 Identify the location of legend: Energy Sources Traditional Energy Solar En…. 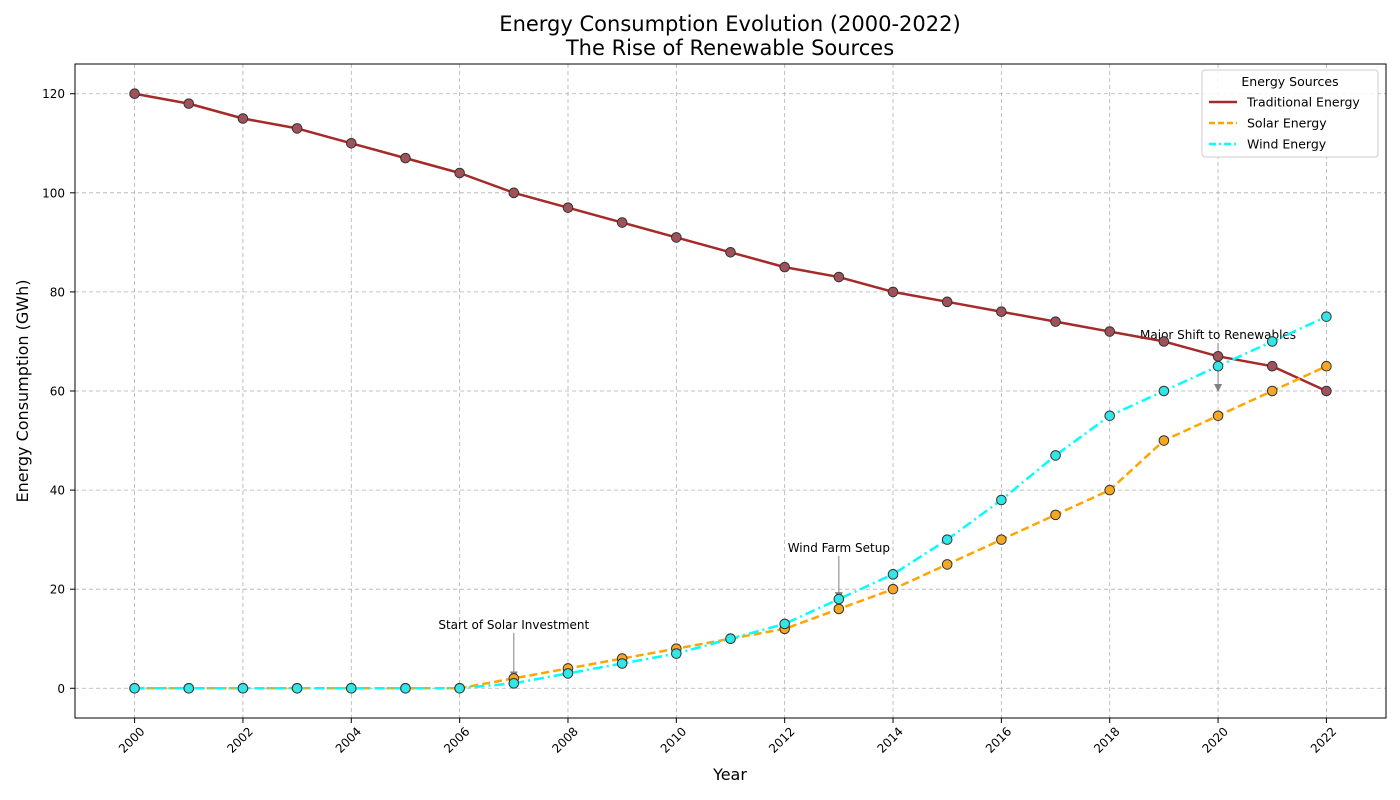
(1290, 113).